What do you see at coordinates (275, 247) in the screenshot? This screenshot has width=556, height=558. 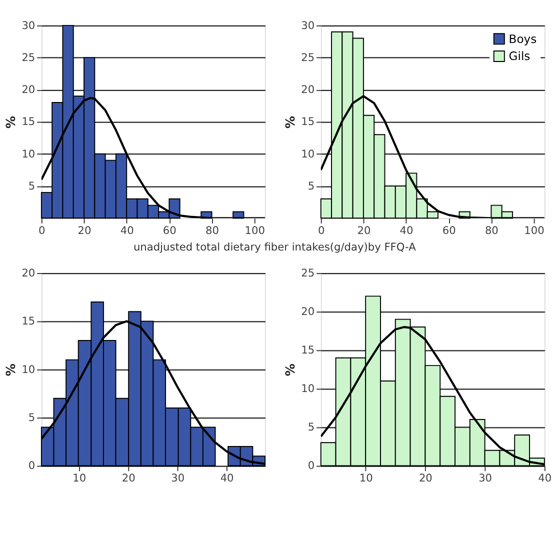 I see `x-axis-title: unadjusted total dietary fiber intakes(g/day)by FFQ-A` at bounding box center [275, 247].